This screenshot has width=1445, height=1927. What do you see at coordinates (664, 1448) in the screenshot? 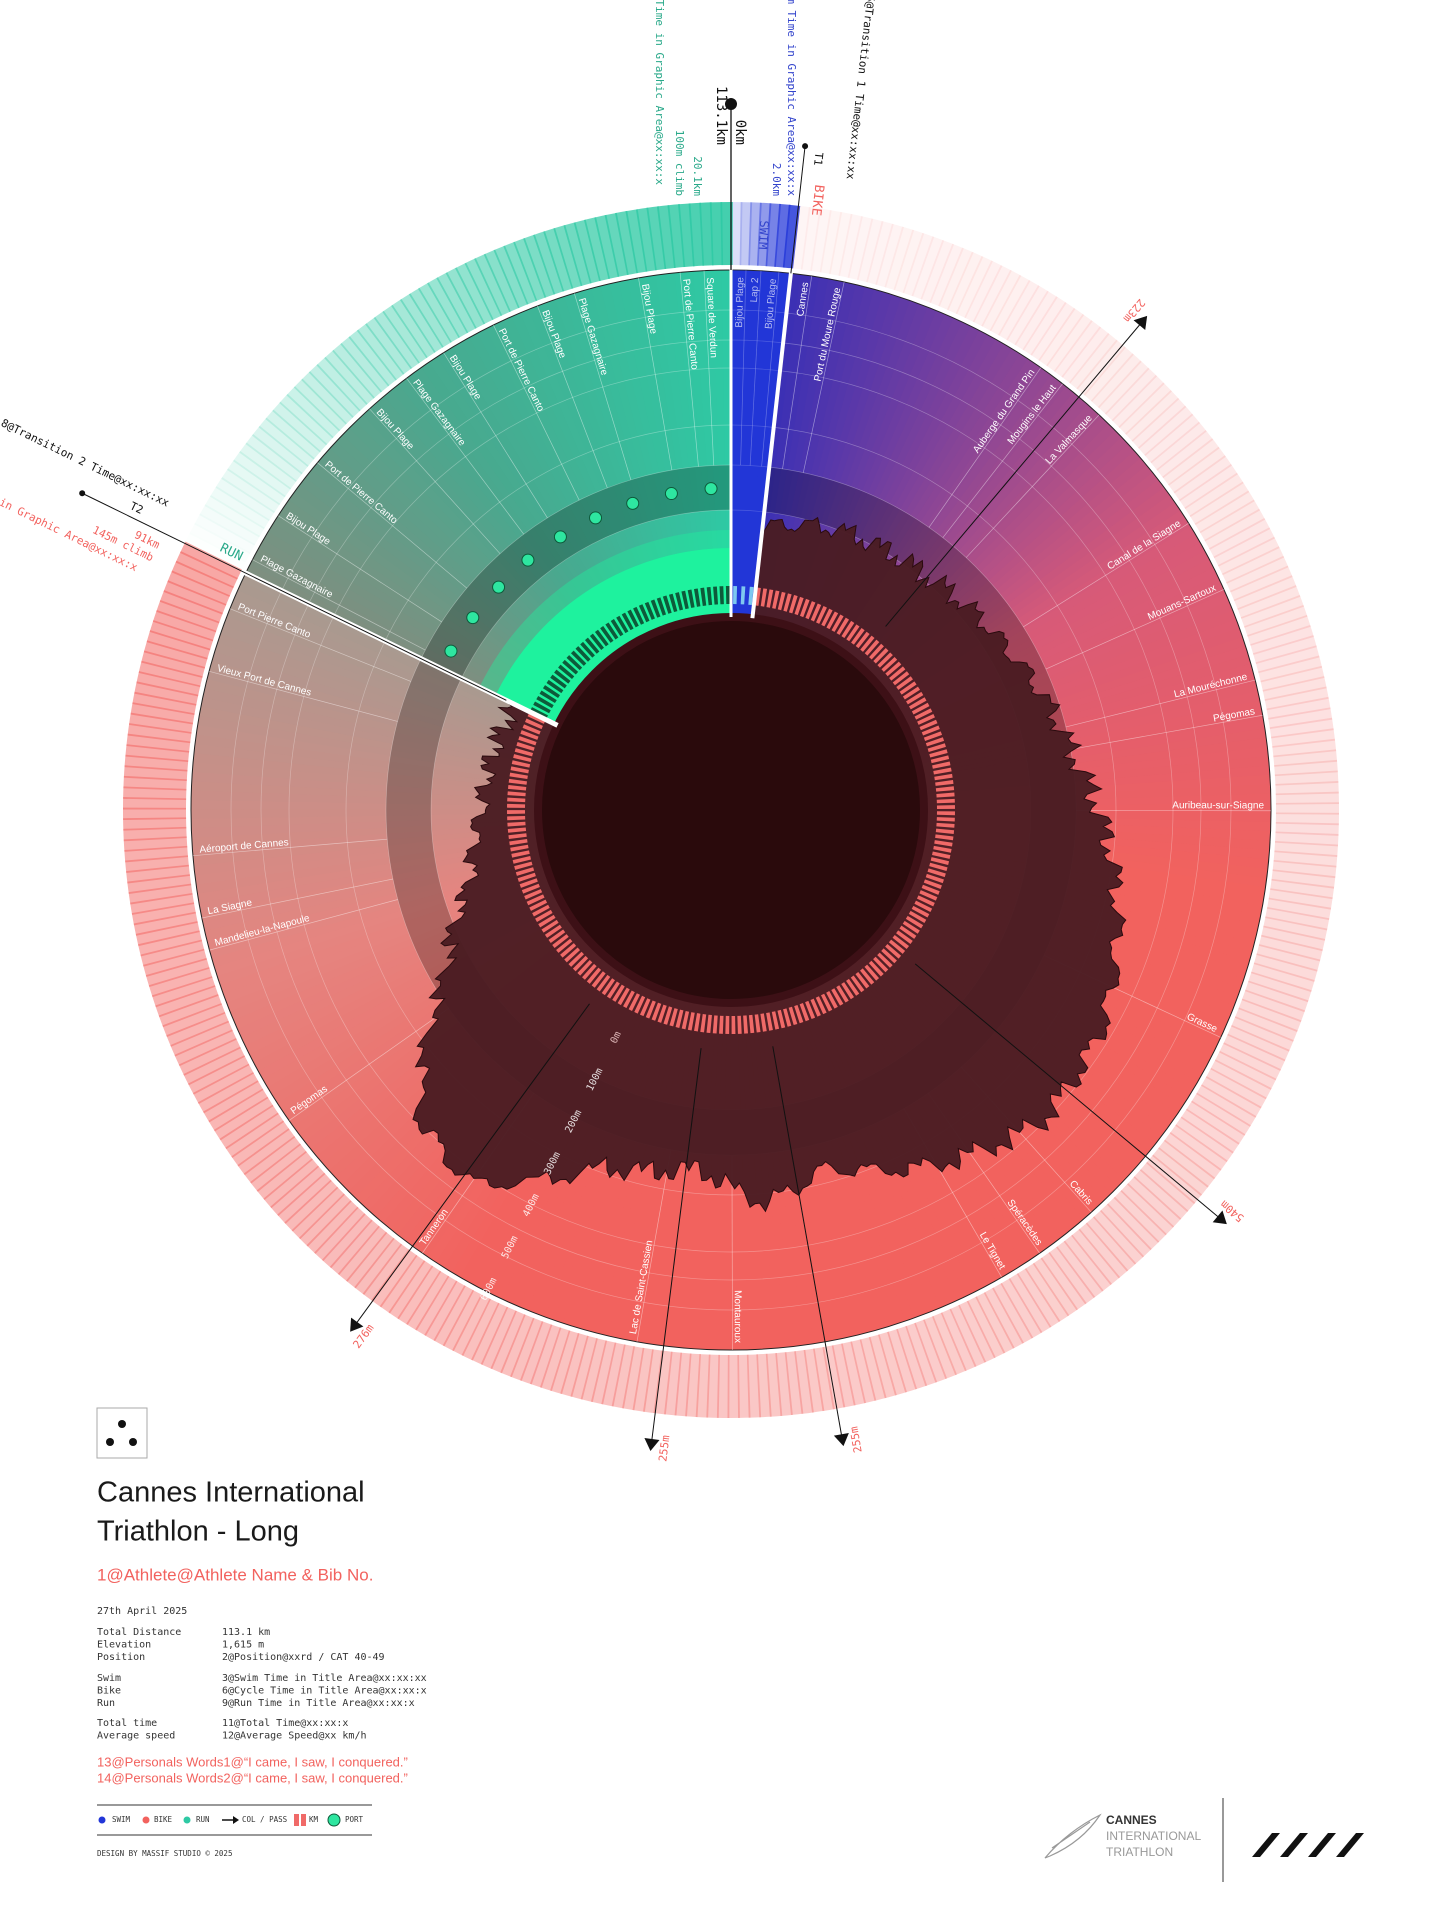
I see `col-label: 255m` at bounding box center [664, 1448].